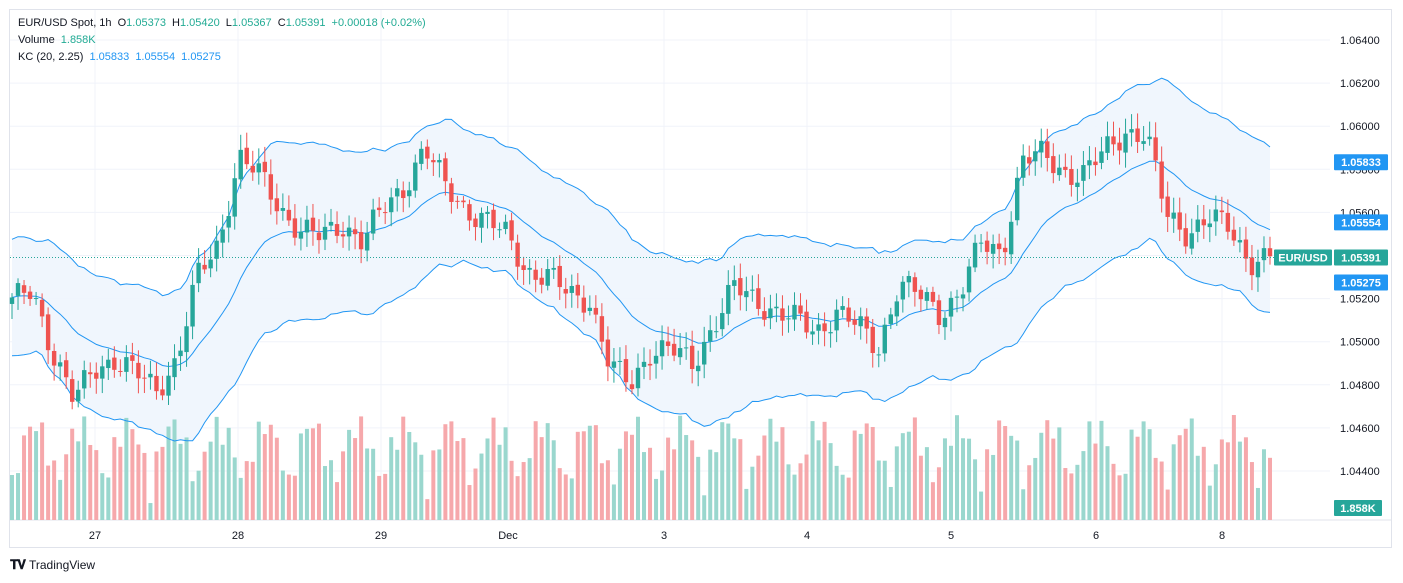 Image resolution: width=1403 pixels, height=583 pixels. I want to click on y-tick-label: 1.06400, so click(1360, 41).